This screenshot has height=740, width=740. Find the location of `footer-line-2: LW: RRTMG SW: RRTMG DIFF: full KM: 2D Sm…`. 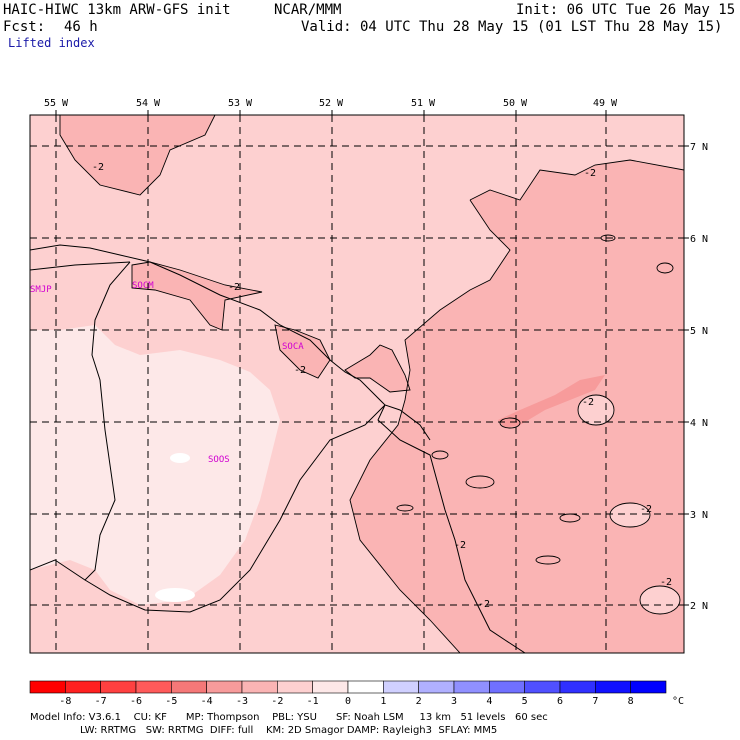

footer-line-2: LW: RRTMG SW: RRTMG DIFF: full KM: 2D Sm… is located at coordinates (289, 730).